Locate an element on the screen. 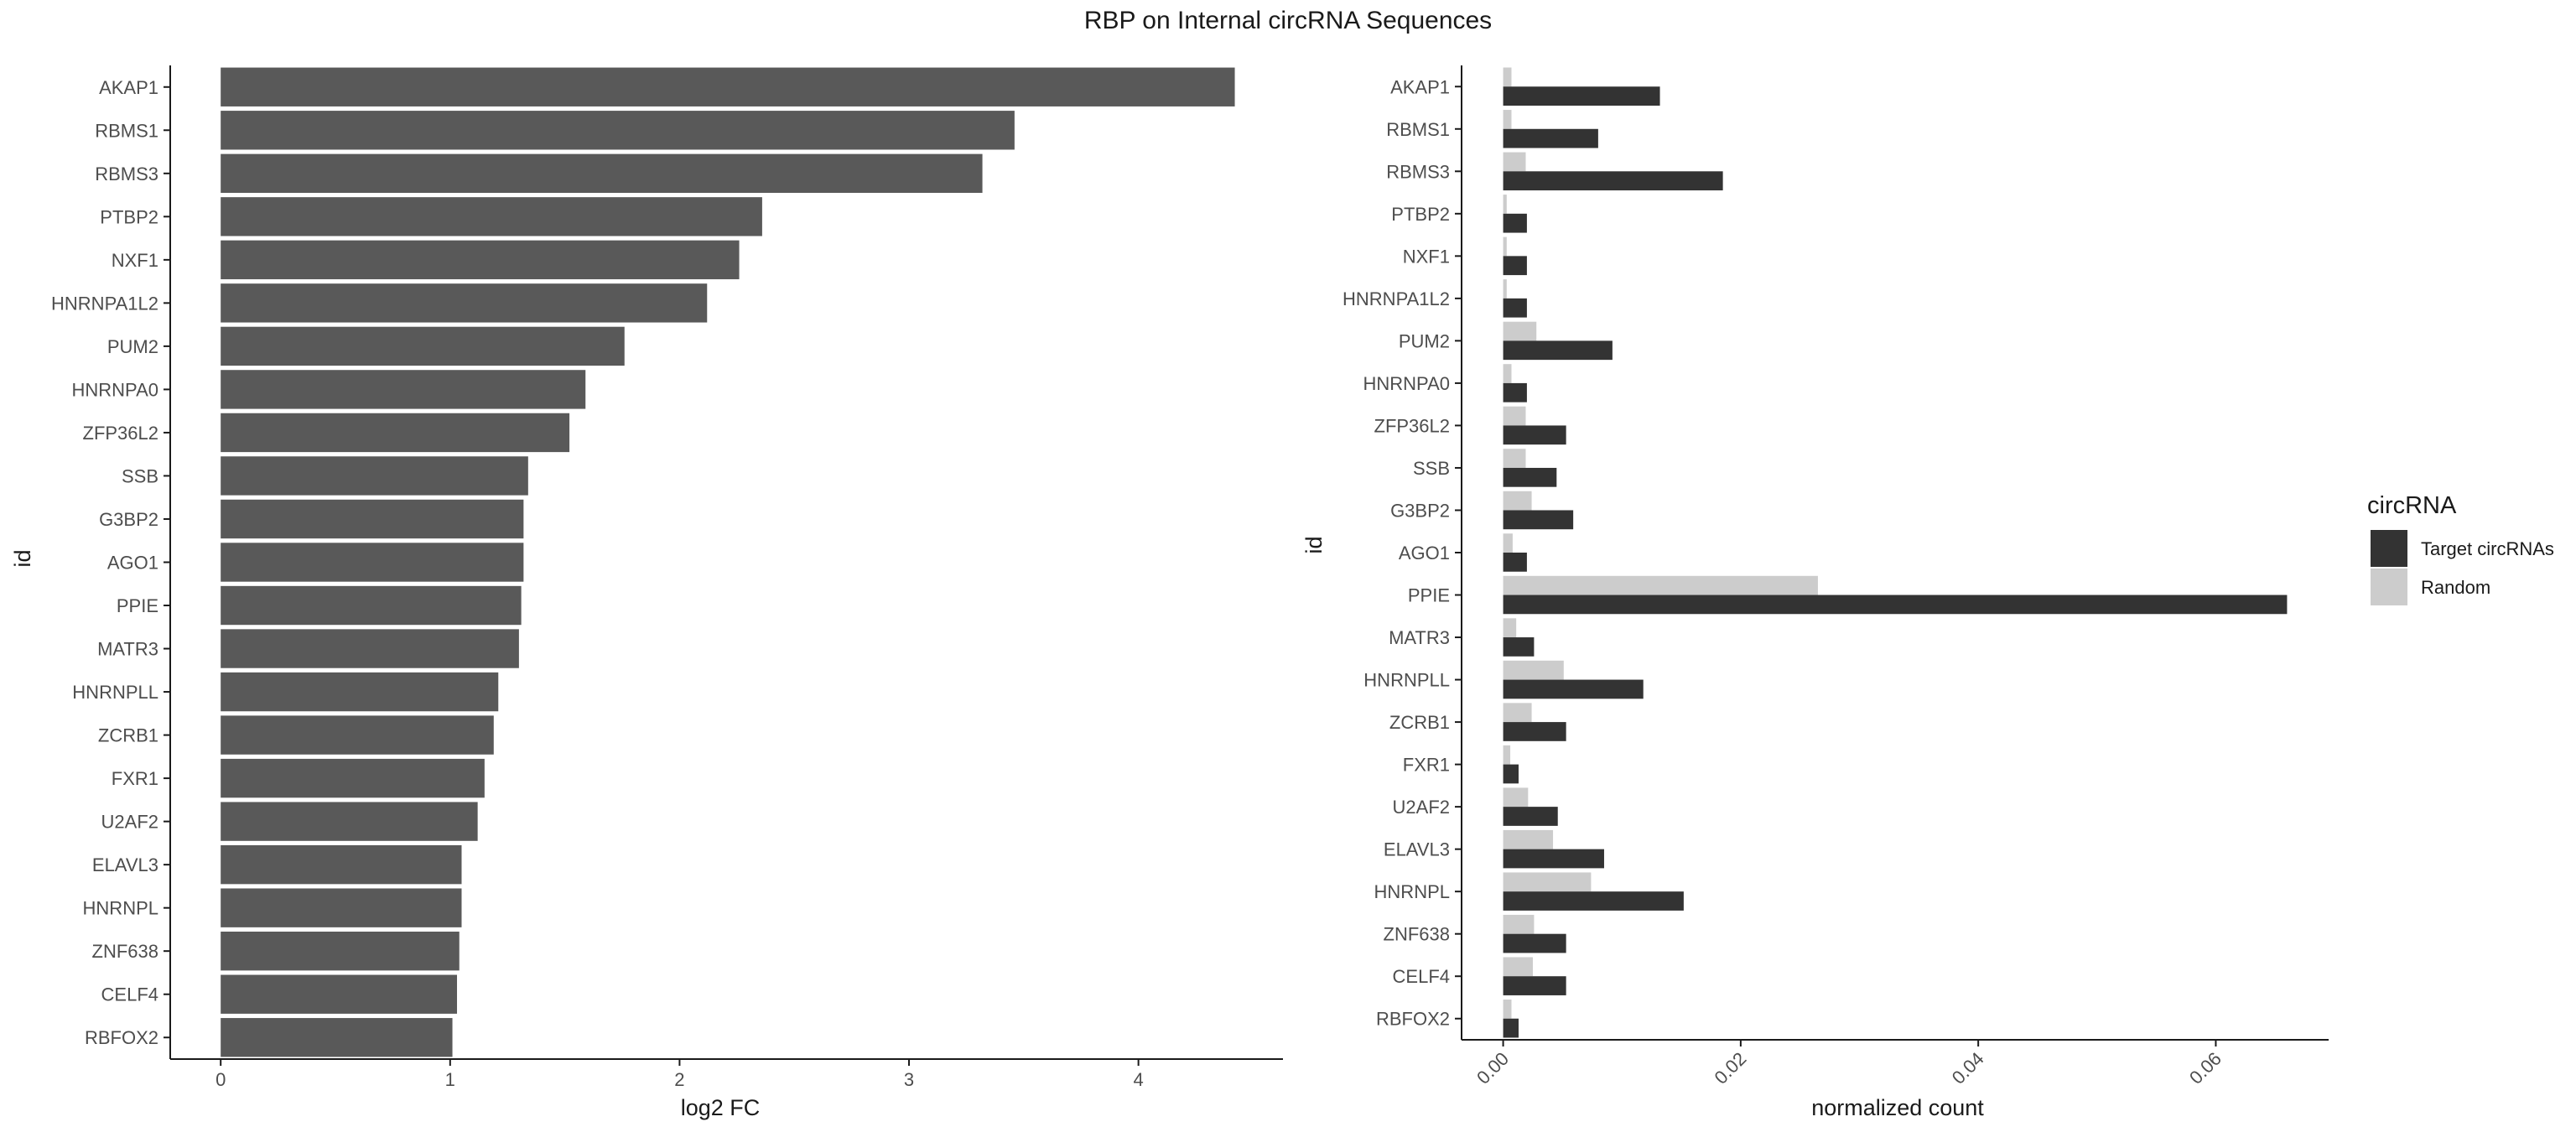 This screenshot has width=2576, height=1127. y-tick-label: FXR1 is located at coordinates (1426, 765).